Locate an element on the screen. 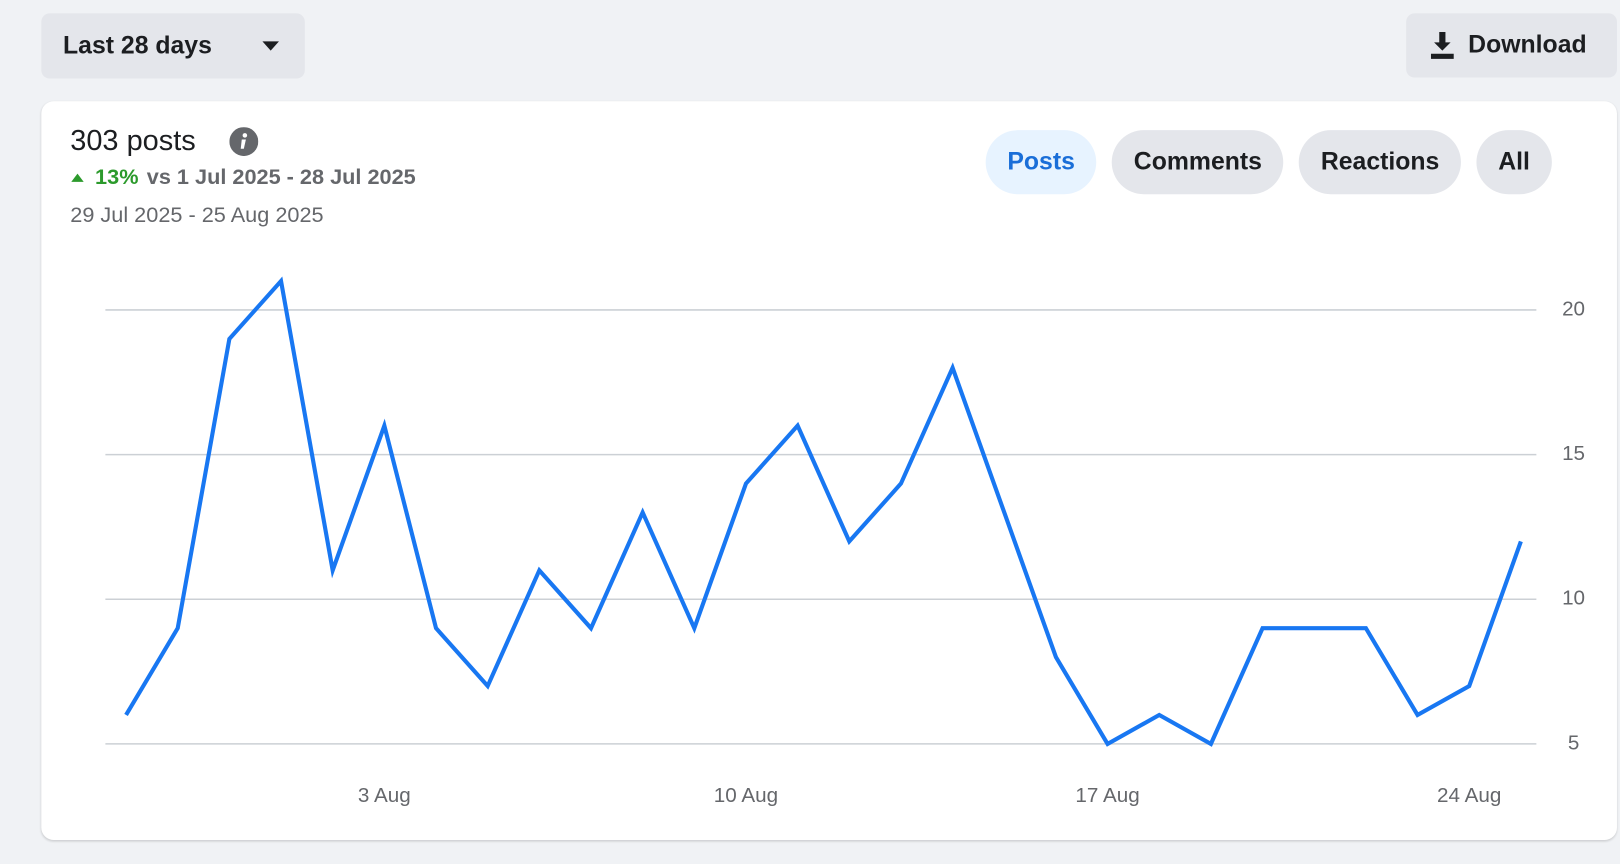  x-tick-label: 10 Aug is located at coordinates (746, 795).